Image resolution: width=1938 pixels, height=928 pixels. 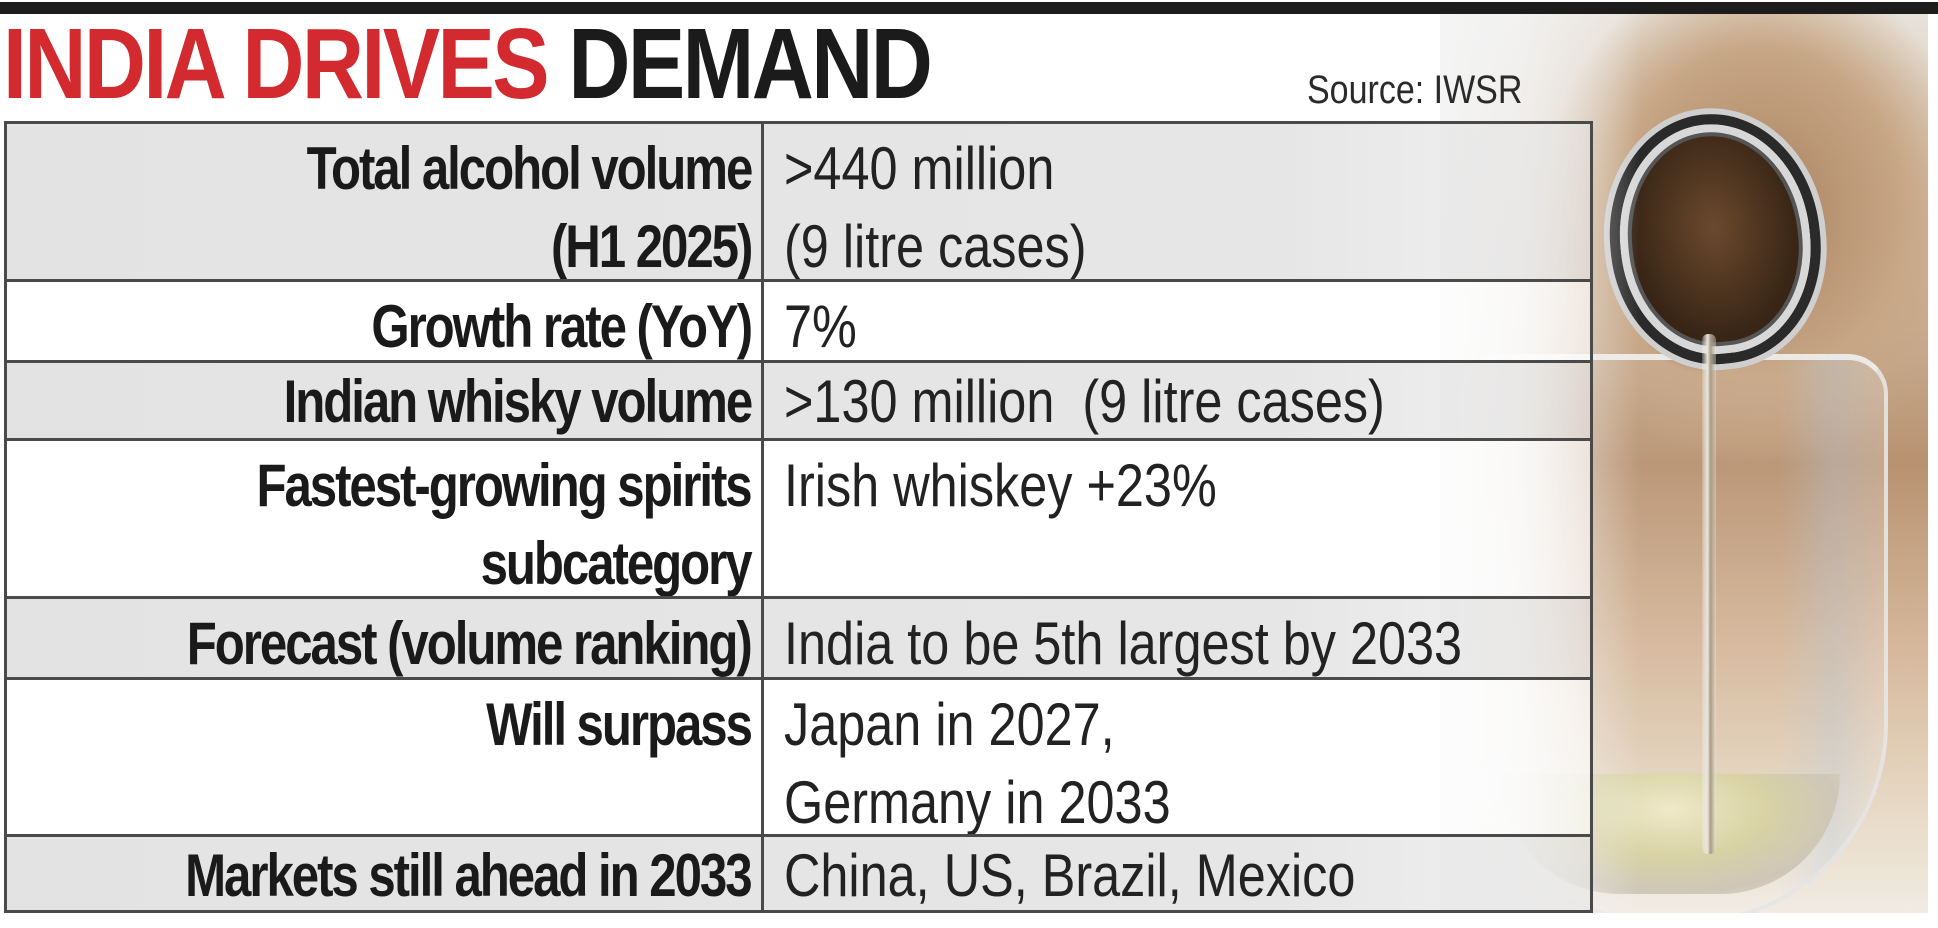 I want to click on row-value-text: 7%, so click(x=820, y=326).